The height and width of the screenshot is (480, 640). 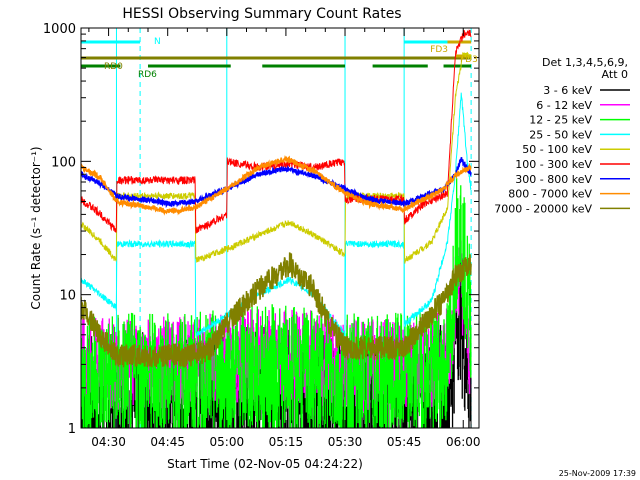 I want to click on x-tick-label: 05:30, so click(x=345, y=442).